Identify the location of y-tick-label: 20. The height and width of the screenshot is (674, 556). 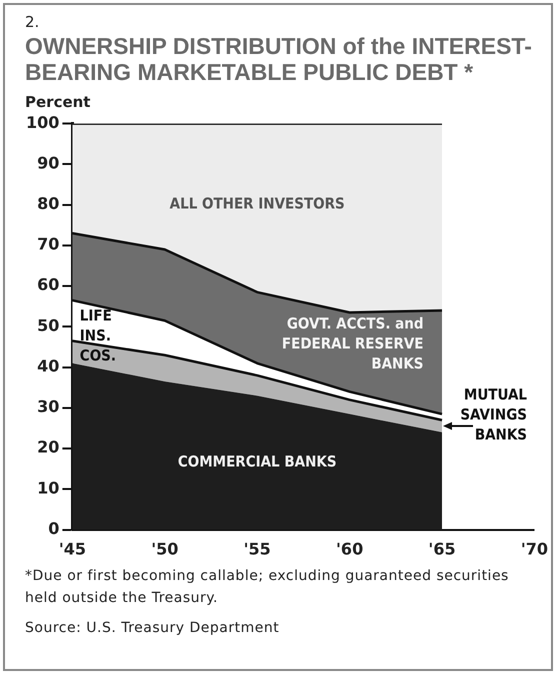
(48, 447).